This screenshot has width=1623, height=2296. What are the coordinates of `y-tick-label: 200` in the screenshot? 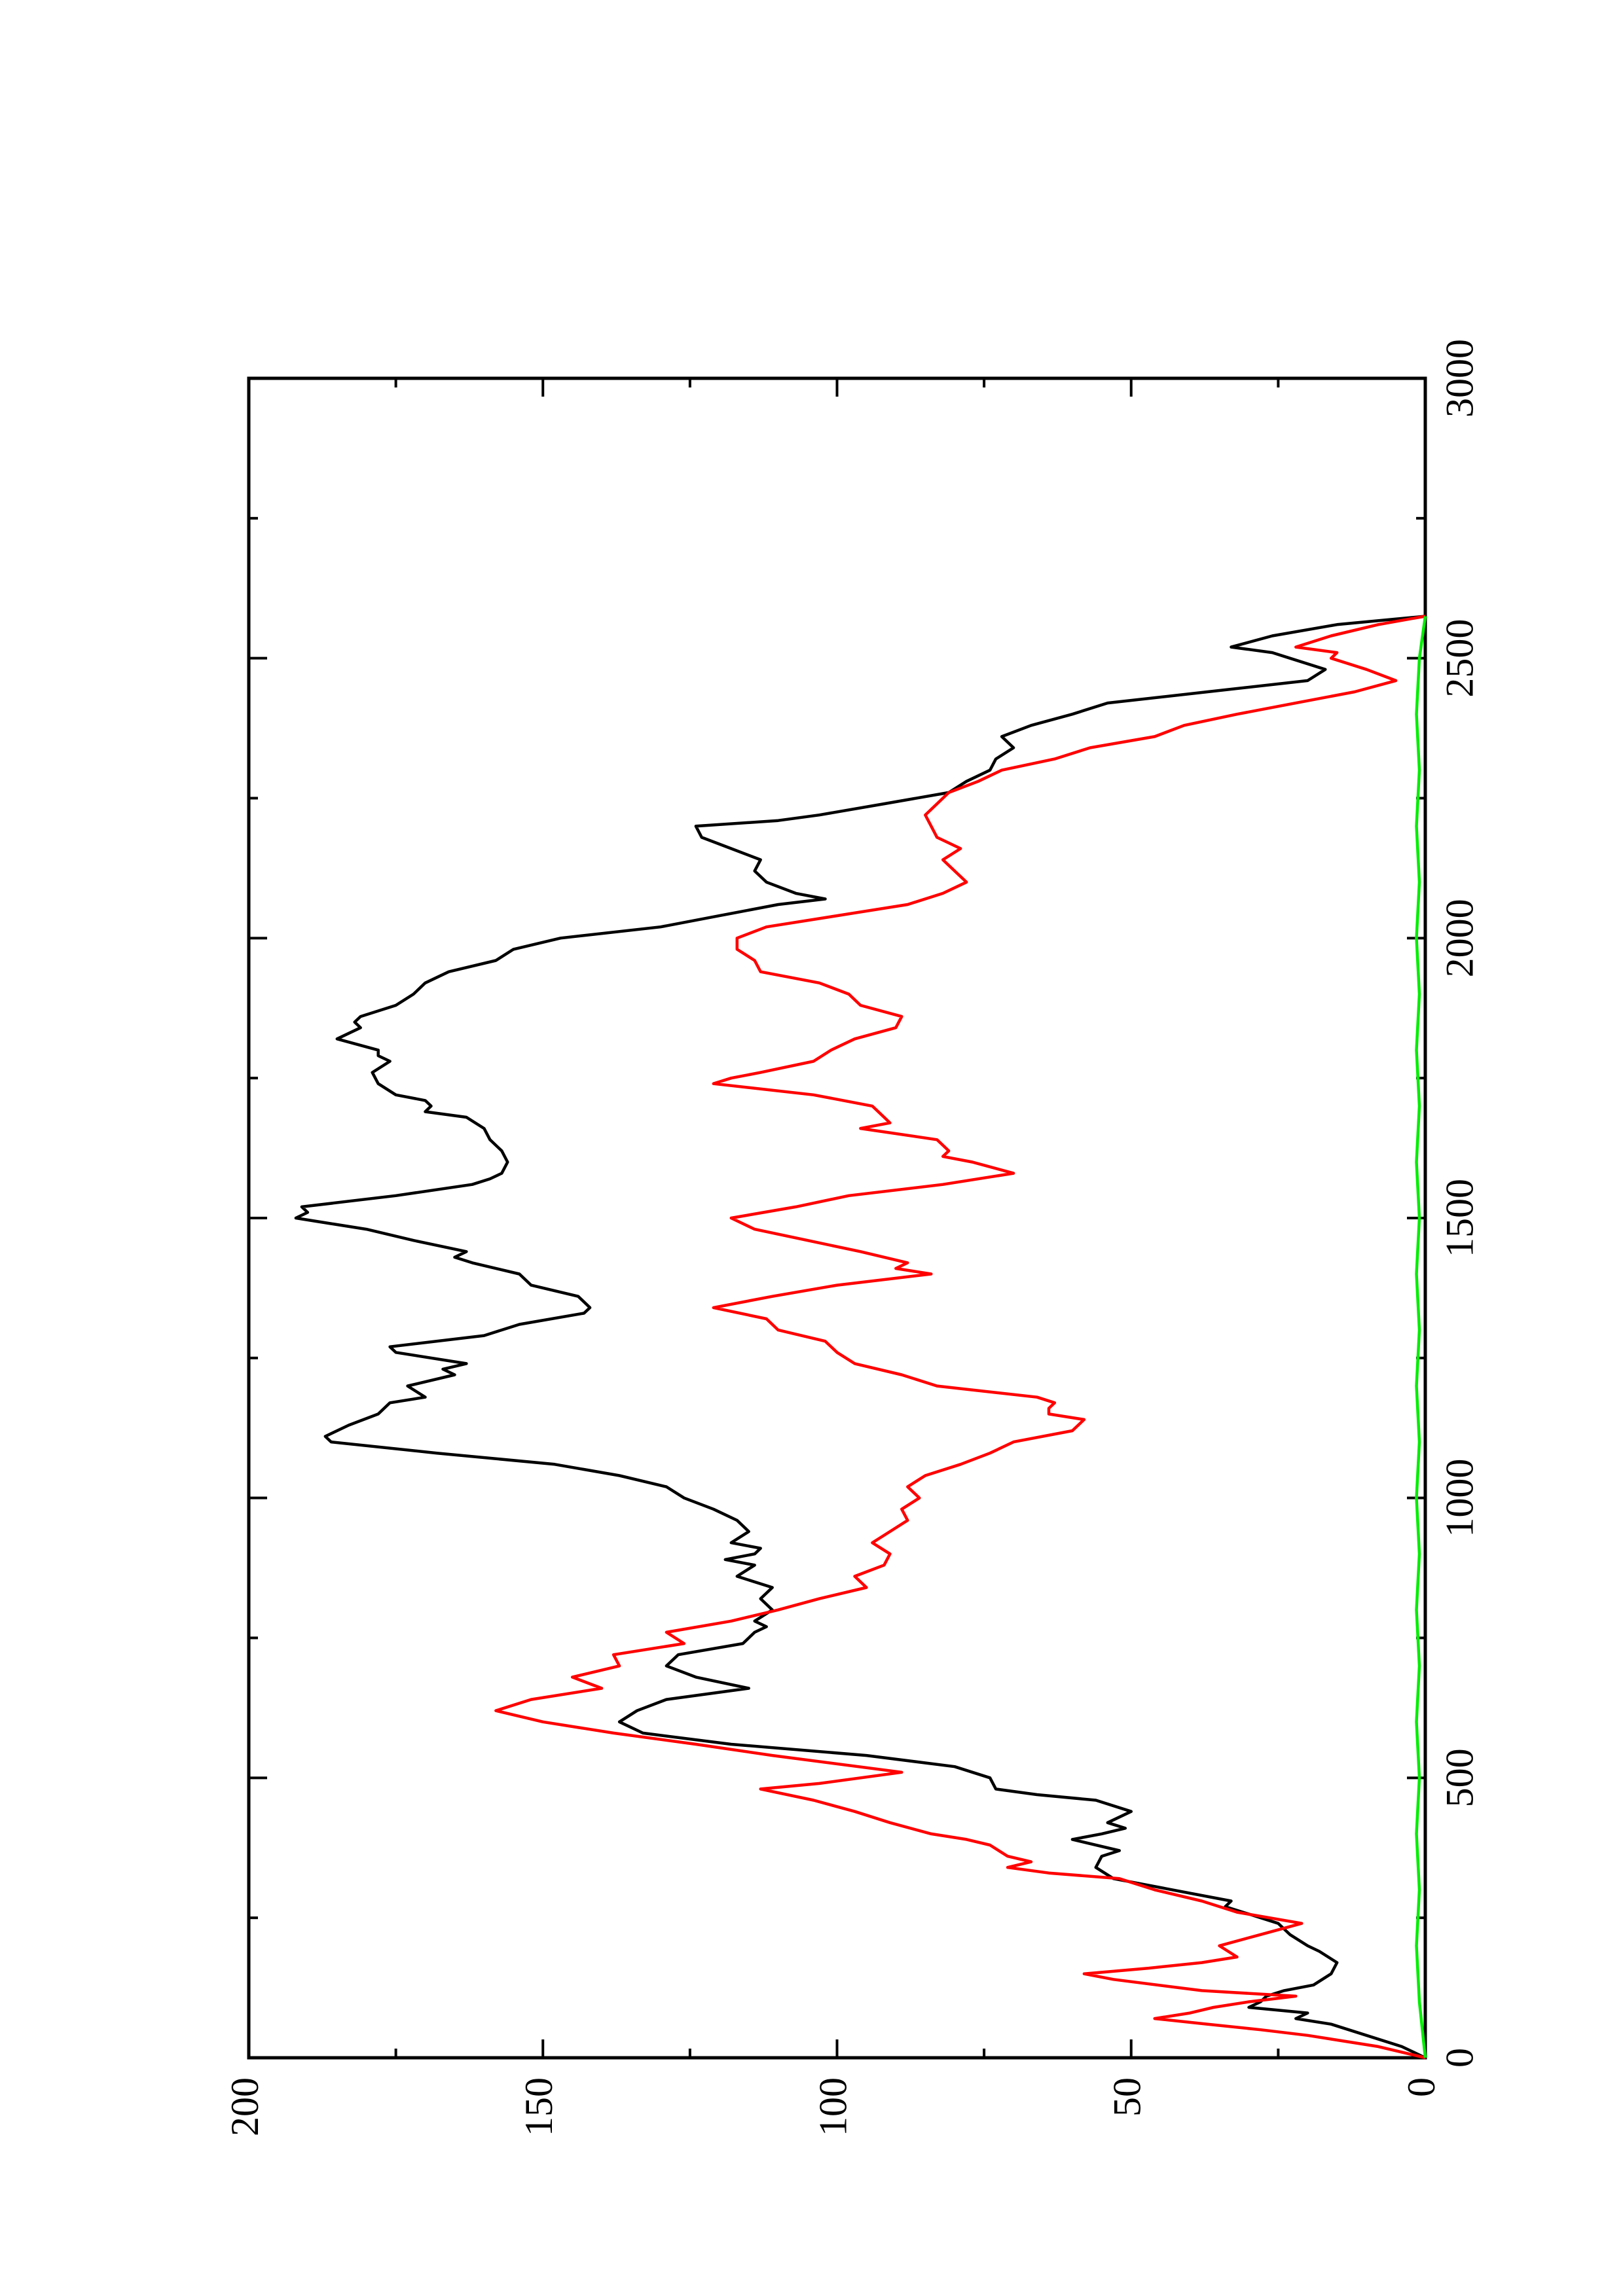 It's located at (244, 2106).